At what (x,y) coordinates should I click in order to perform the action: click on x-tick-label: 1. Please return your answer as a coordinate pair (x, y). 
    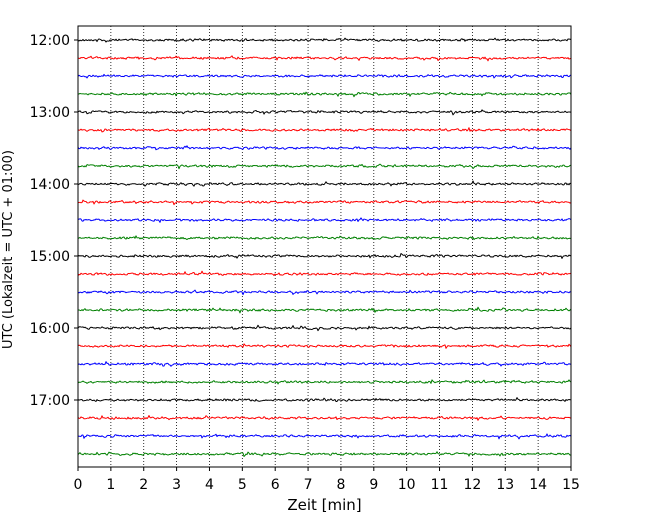
    Looking at the image, I should click on (110, 485).